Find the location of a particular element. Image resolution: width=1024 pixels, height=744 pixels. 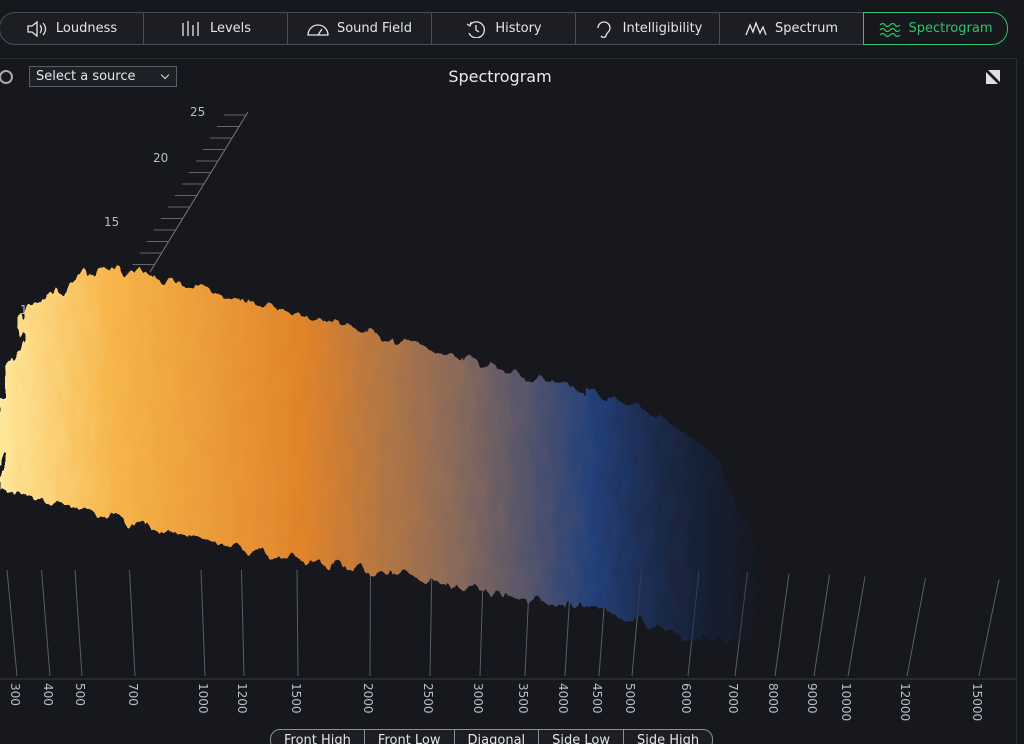

frequency-label: 10000 is located at coordinates (846, 702).